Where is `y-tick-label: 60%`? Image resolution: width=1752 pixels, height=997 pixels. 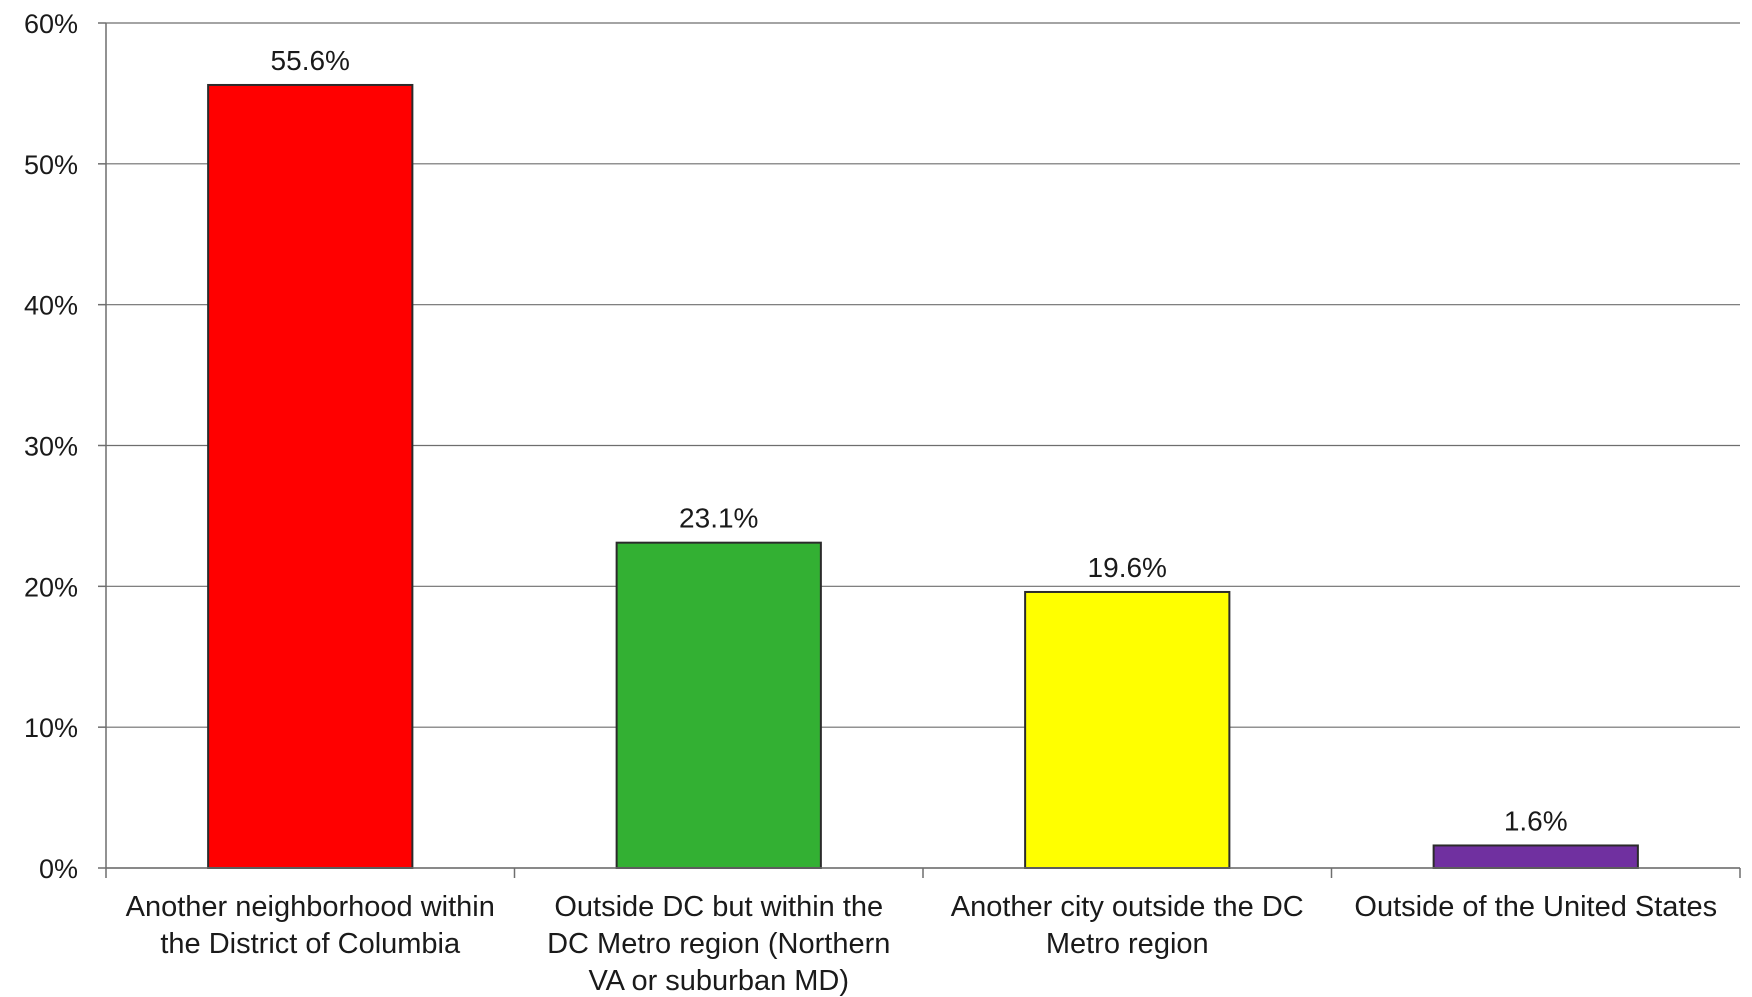
y-tick-label: 60% is located at coordinates (51, 24).